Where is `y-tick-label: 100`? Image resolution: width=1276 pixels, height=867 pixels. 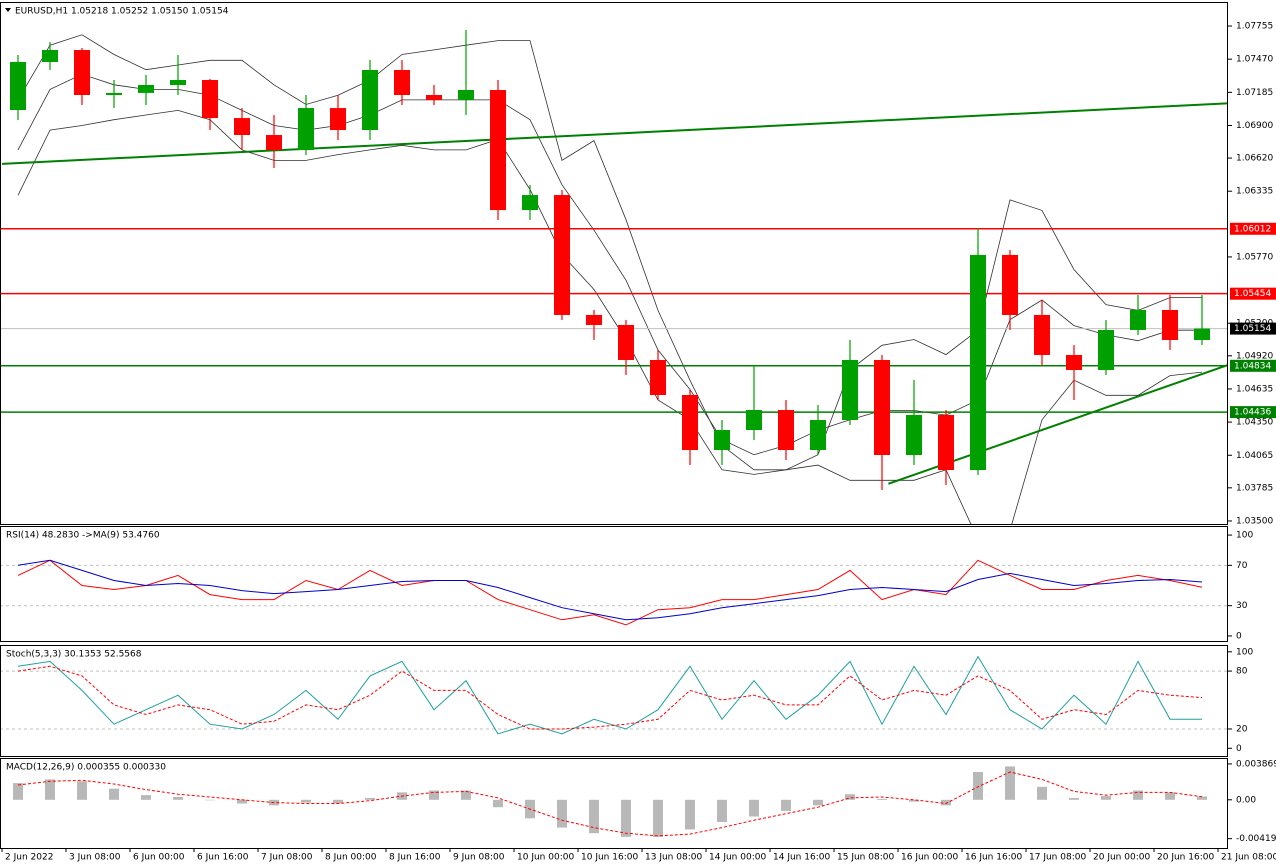 y-tick-label: 100 is located at coordinates (1244, 652).